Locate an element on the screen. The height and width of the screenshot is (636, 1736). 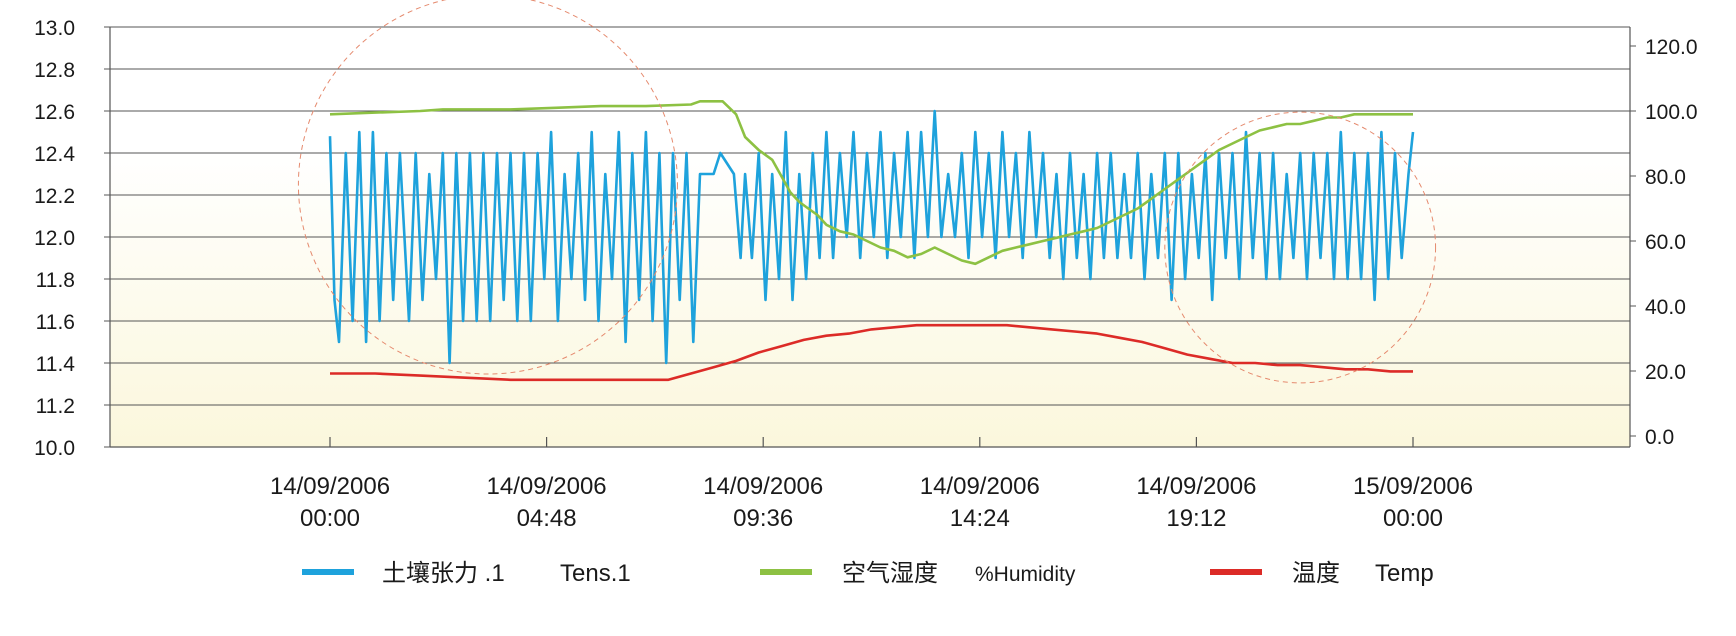
legend: 土壤张力 .1 Tens.1 空气湿度 %Humidity 温度 Temp is located at coordinates (868, 573).